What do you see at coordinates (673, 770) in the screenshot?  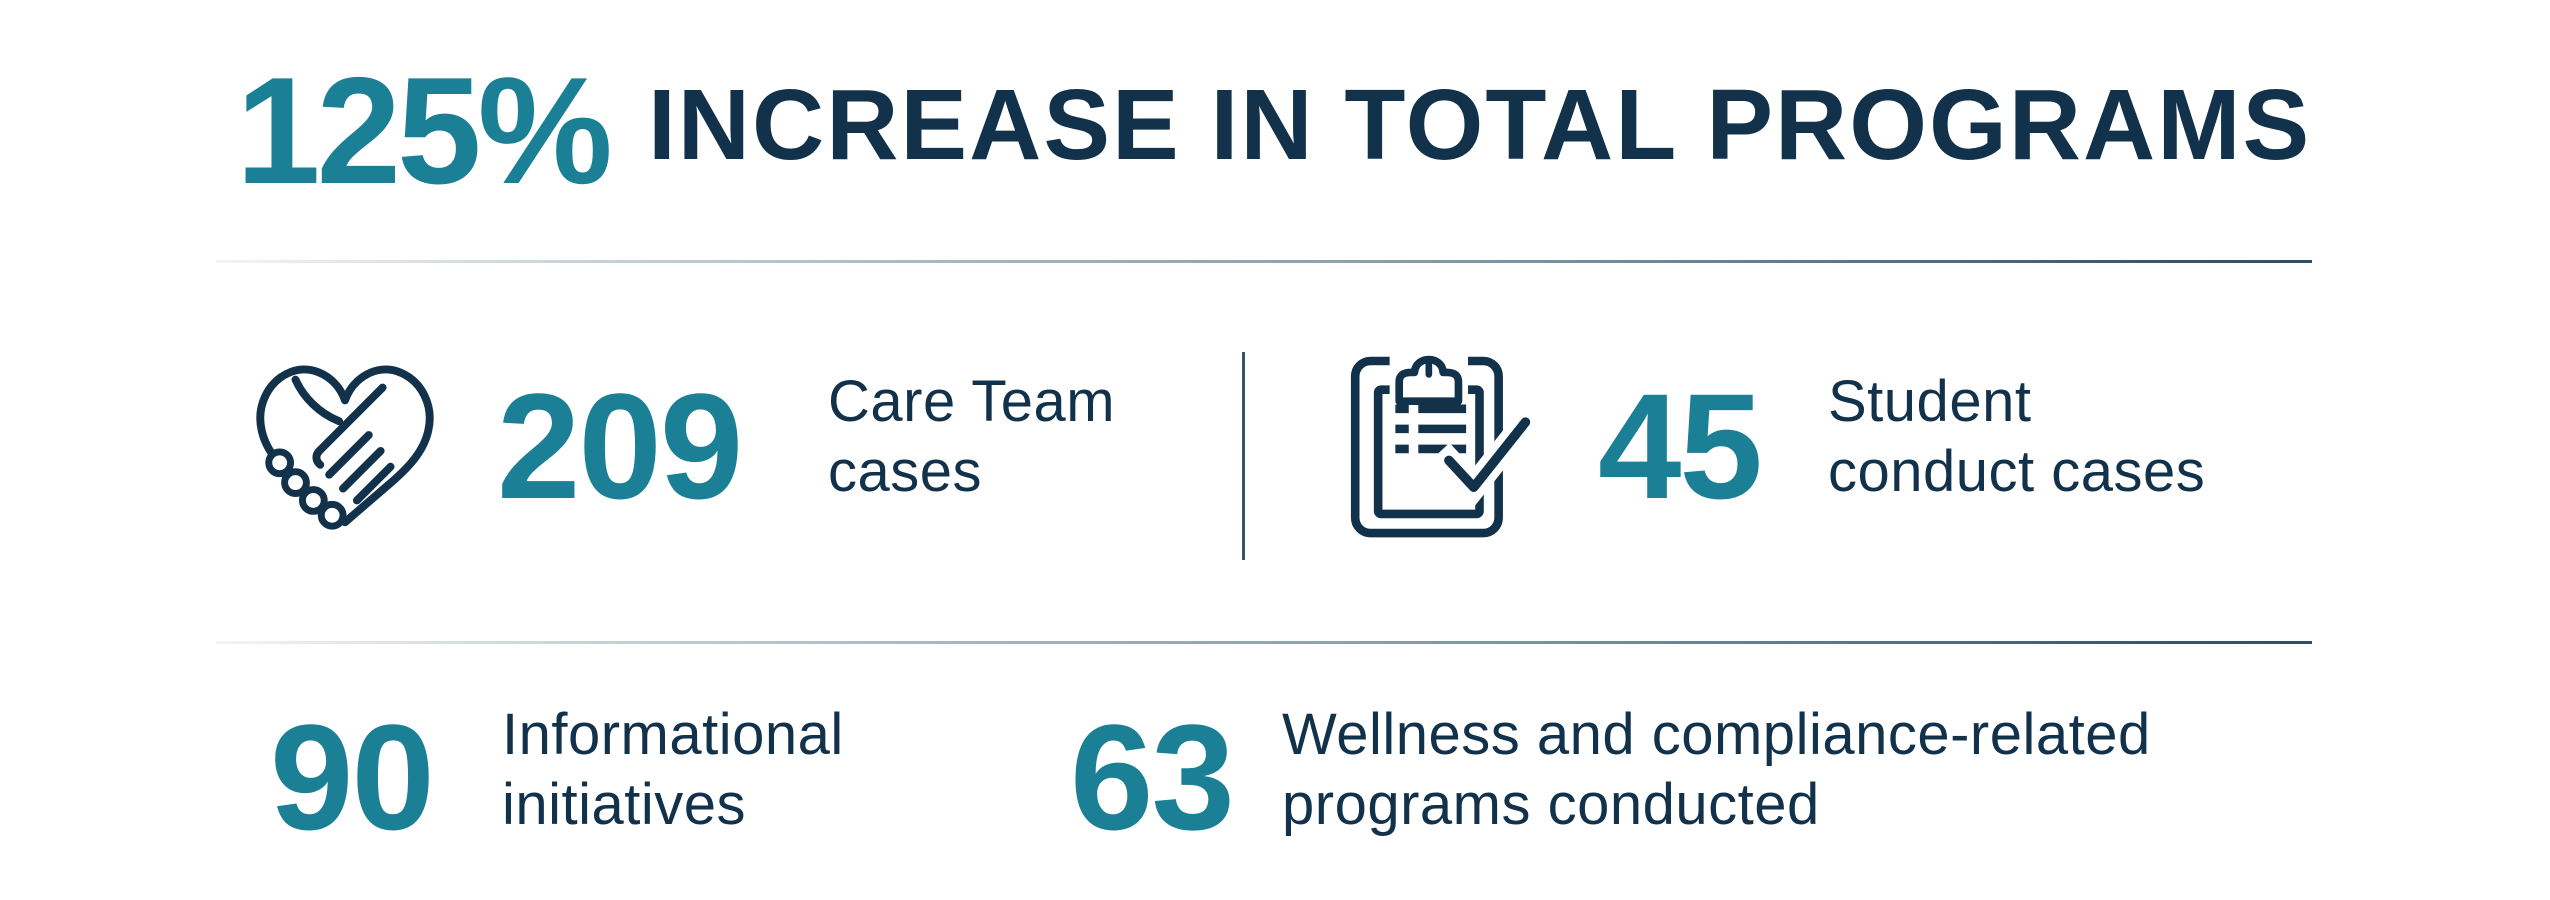 I see `stat-label-informational: Informational initiatives` at bounding box center [673, 770].